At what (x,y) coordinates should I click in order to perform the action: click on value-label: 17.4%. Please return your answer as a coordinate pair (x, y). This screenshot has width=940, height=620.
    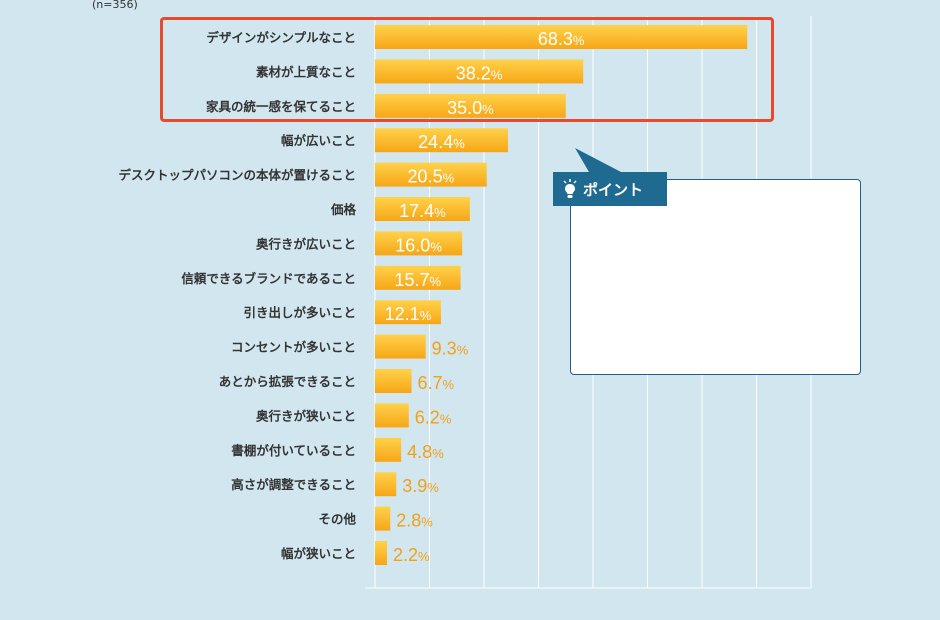
    Looking at the image, I should click on (422, 211).